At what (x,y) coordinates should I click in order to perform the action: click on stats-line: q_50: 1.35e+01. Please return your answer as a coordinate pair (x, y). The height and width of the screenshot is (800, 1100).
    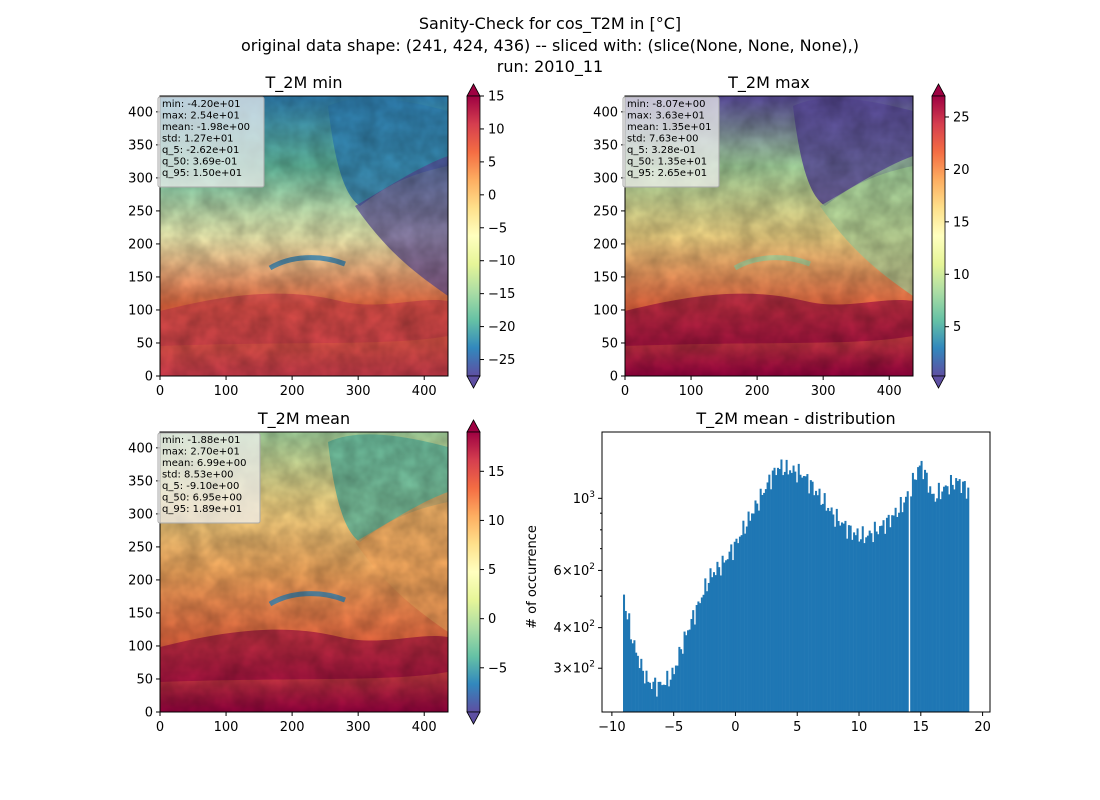
    Looking at the image, I should click on (667, 162).